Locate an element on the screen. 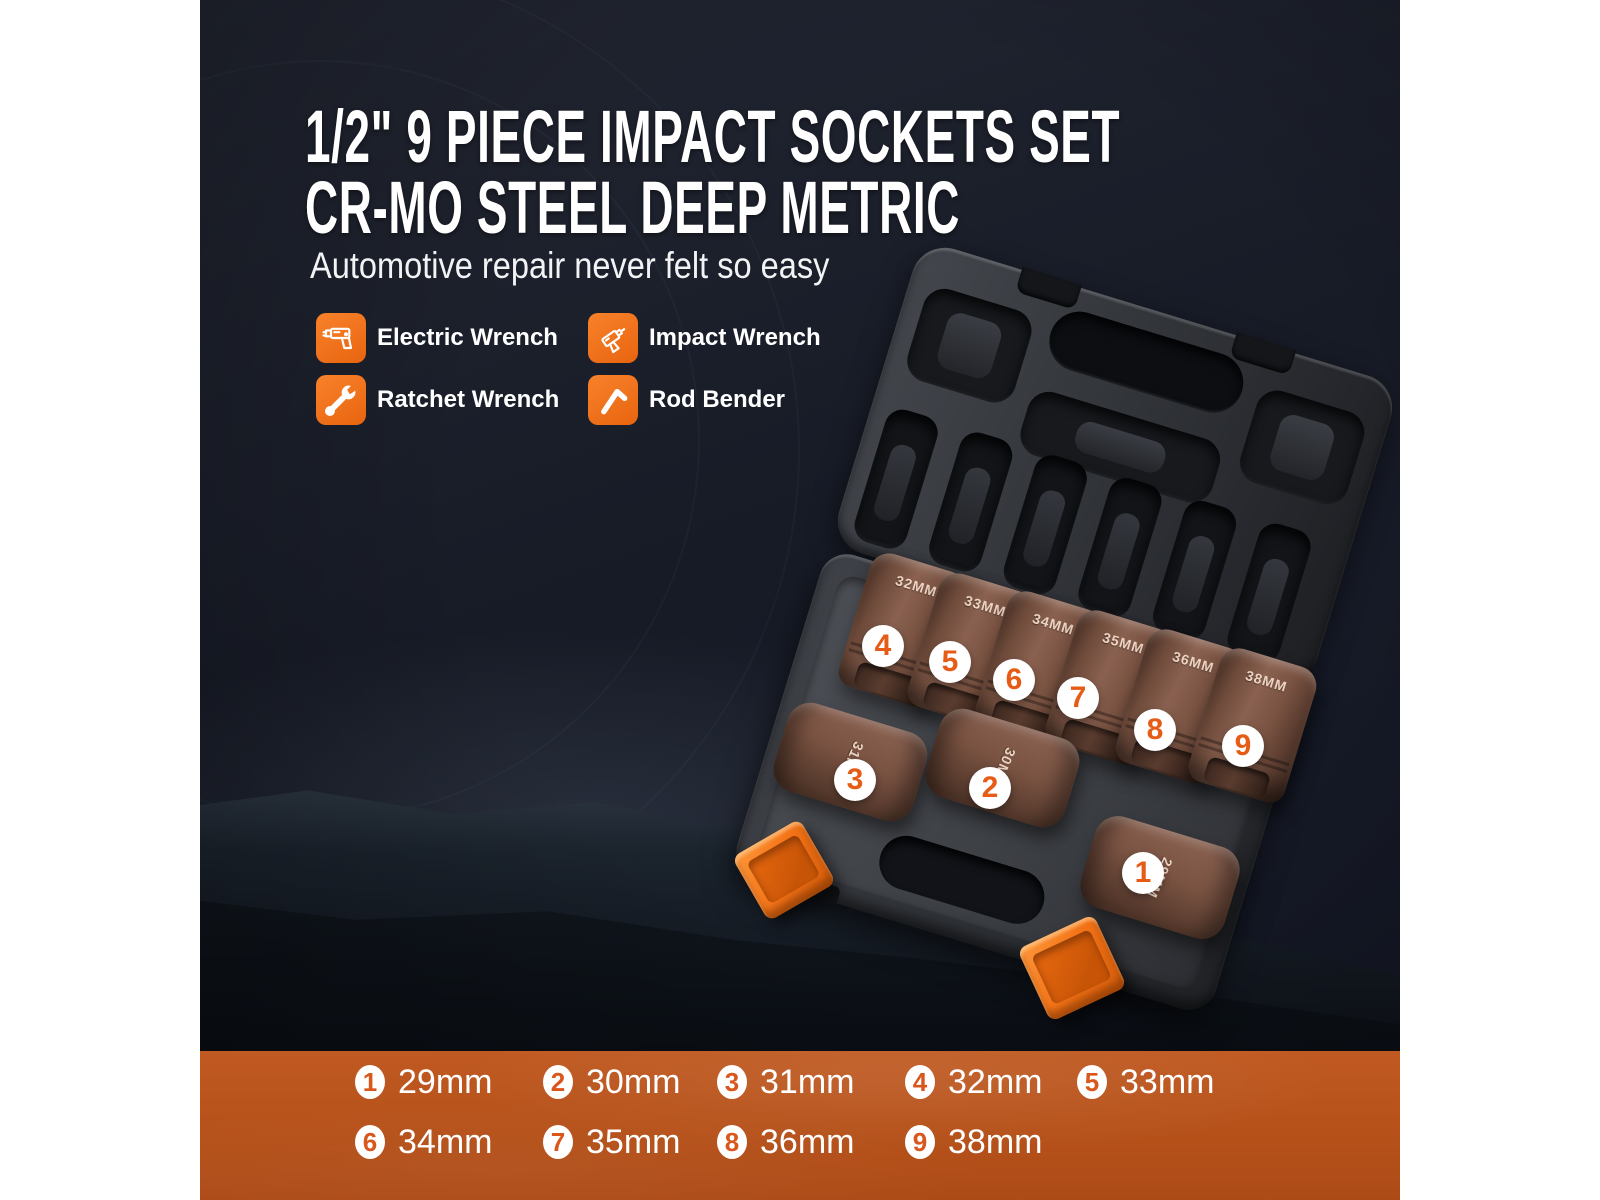 This screenshot has height=1200, width=1600. size-item: 2 30mm is located at coordinates (611, 1082).